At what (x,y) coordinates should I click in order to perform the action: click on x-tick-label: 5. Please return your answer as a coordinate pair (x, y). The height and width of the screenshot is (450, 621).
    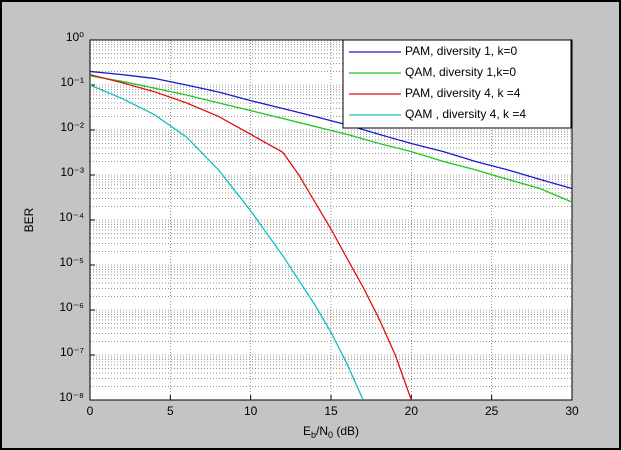
    Looking at the image, I should click on (170, 411).